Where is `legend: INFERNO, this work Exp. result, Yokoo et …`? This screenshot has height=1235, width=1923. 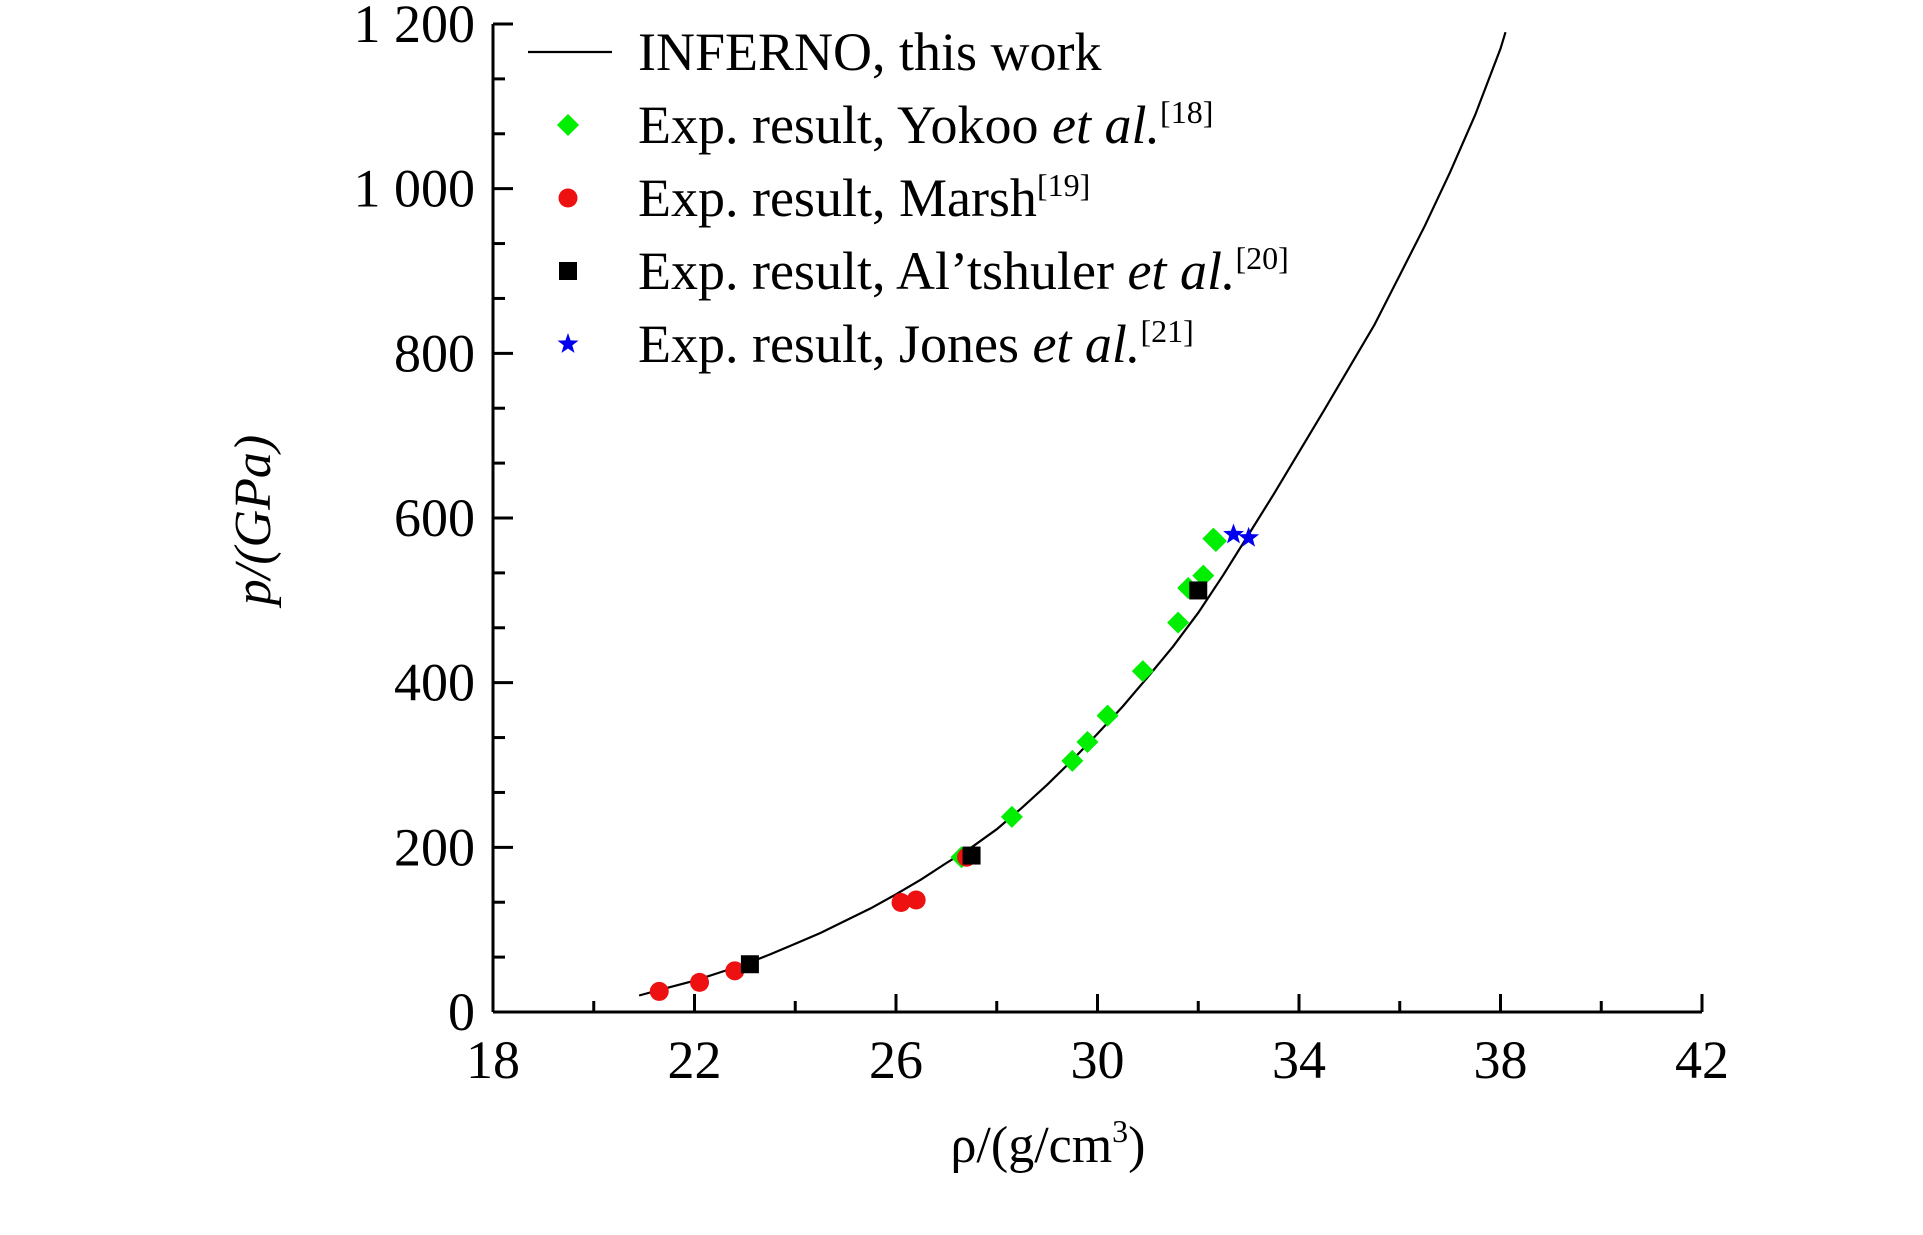
legend: INFERNO, this work Exp. result, Yokoo et … is located at coordinates (908, 198).